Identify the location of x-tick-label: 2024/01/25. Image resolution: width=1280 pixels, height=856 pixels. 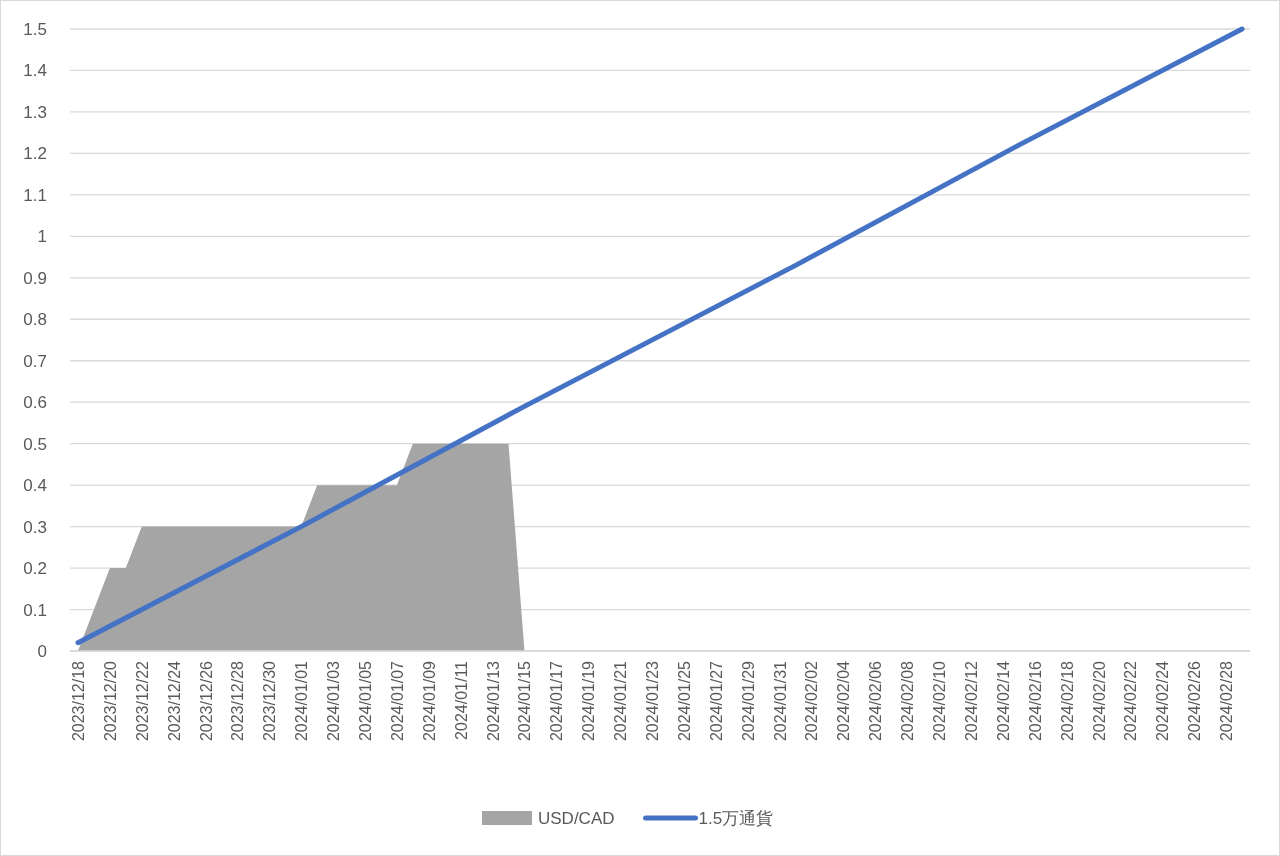
(684, 701).